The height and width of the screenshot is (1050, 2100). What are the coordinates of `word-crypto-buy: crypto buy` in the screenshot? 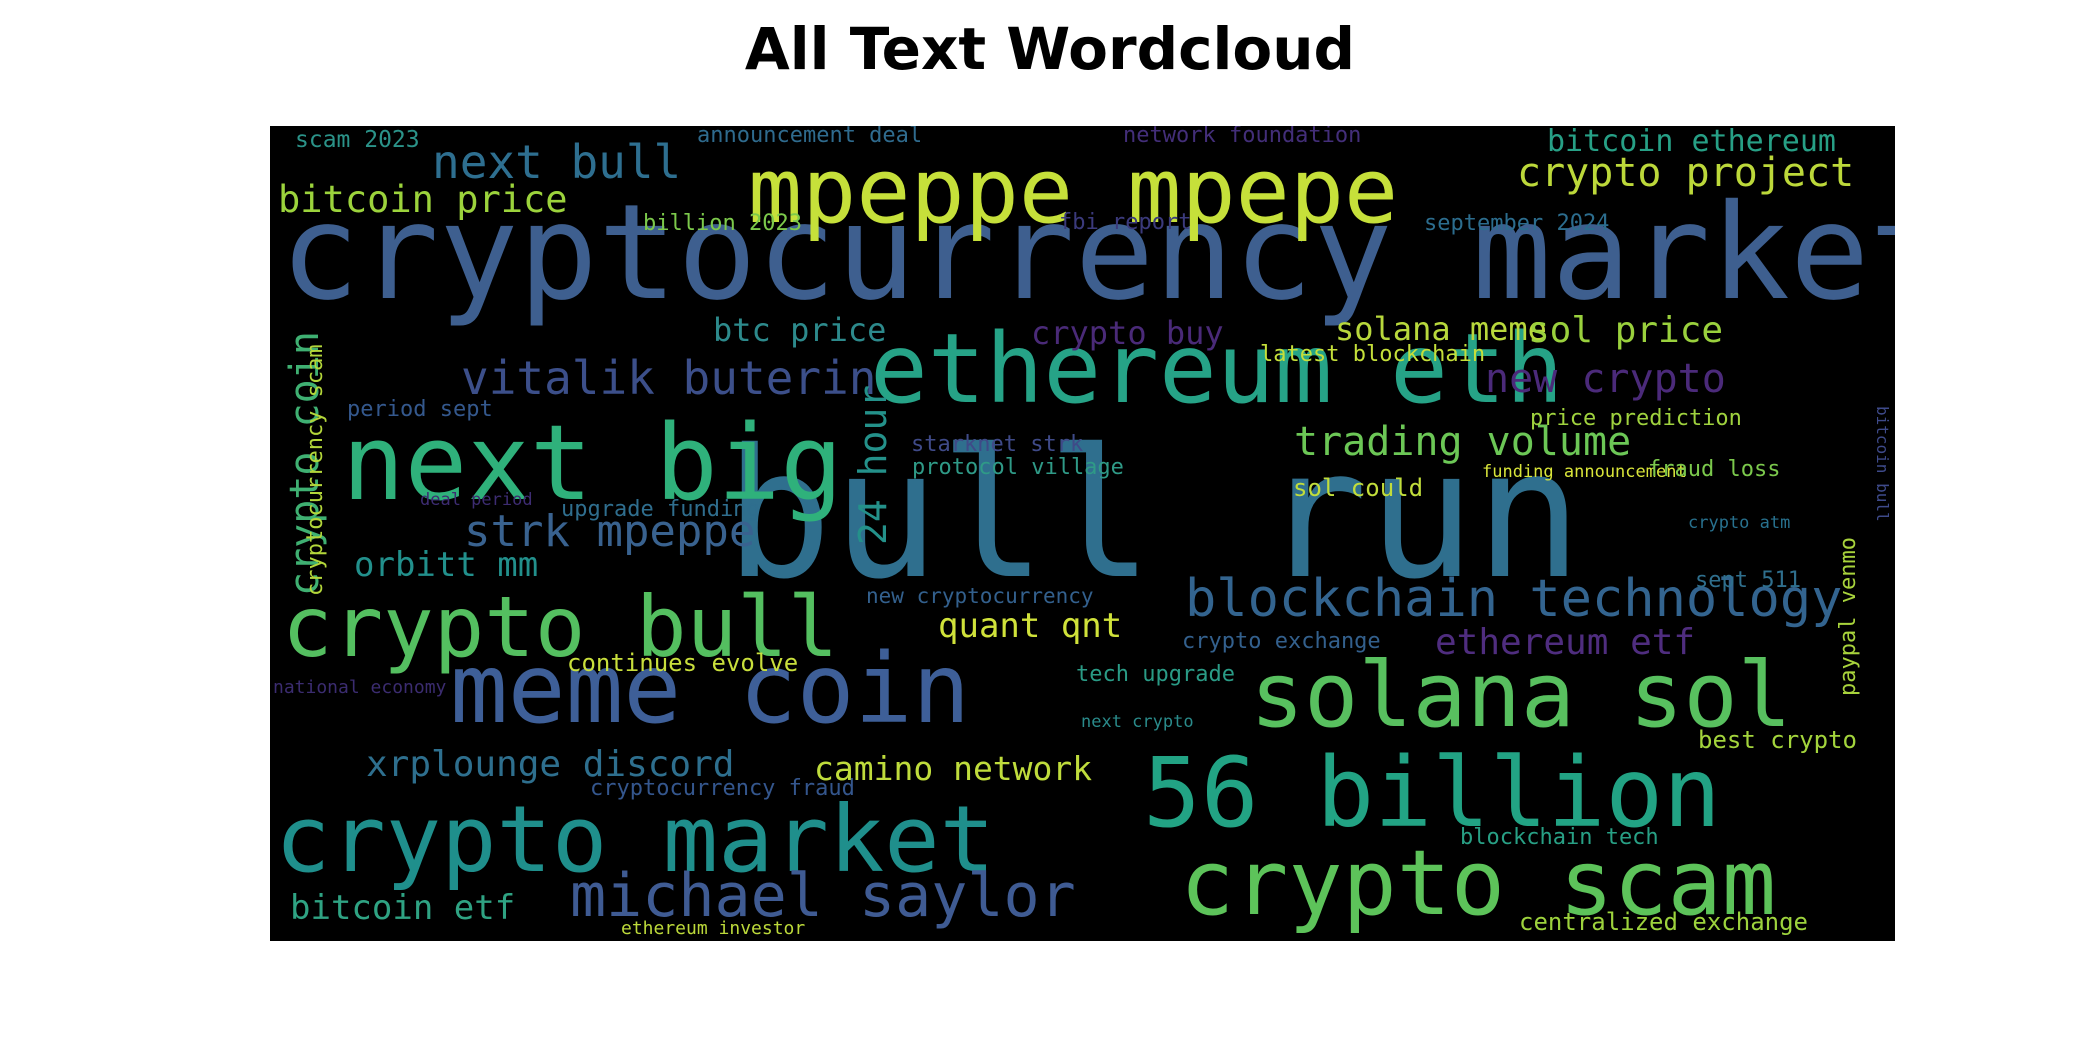 It's located at (1127, 333).